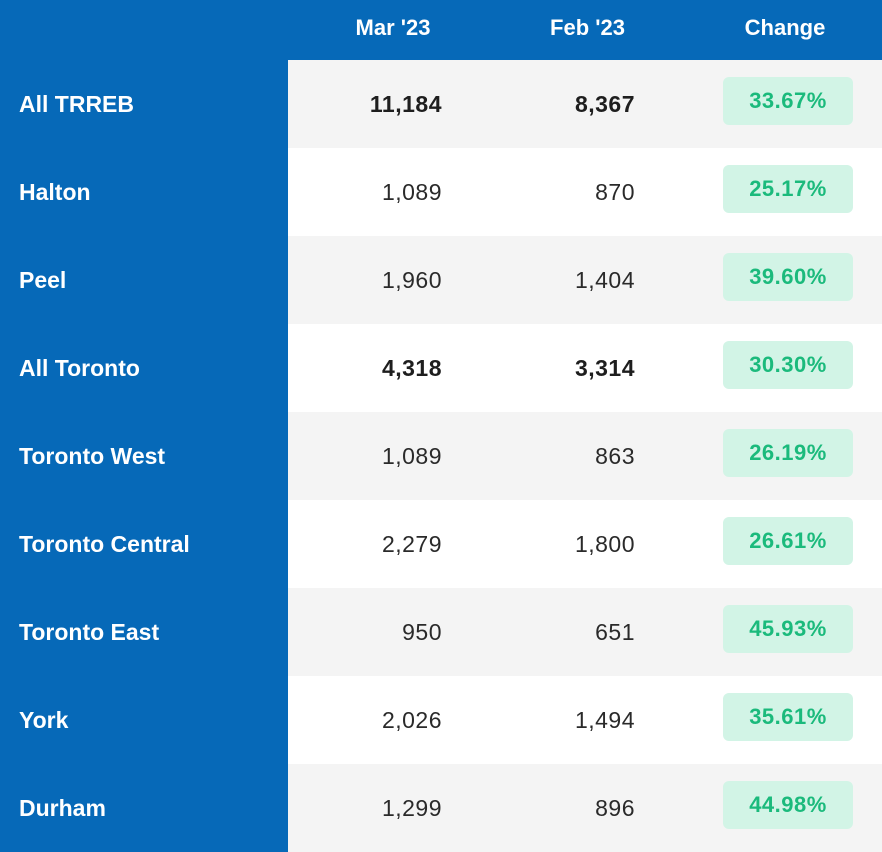 This screenshot has width=882, height=852. Describe the element at coordinates (144, 632) in the screenshot. I see `region-label: Toronto East` at that location.